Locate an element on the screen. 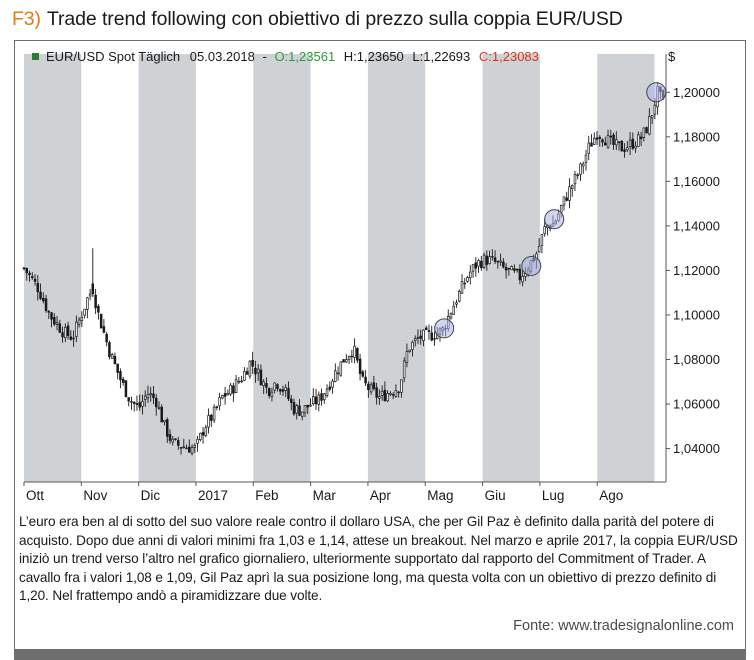  header-date: 05.03.2018 is located at coordinates (222, 56).